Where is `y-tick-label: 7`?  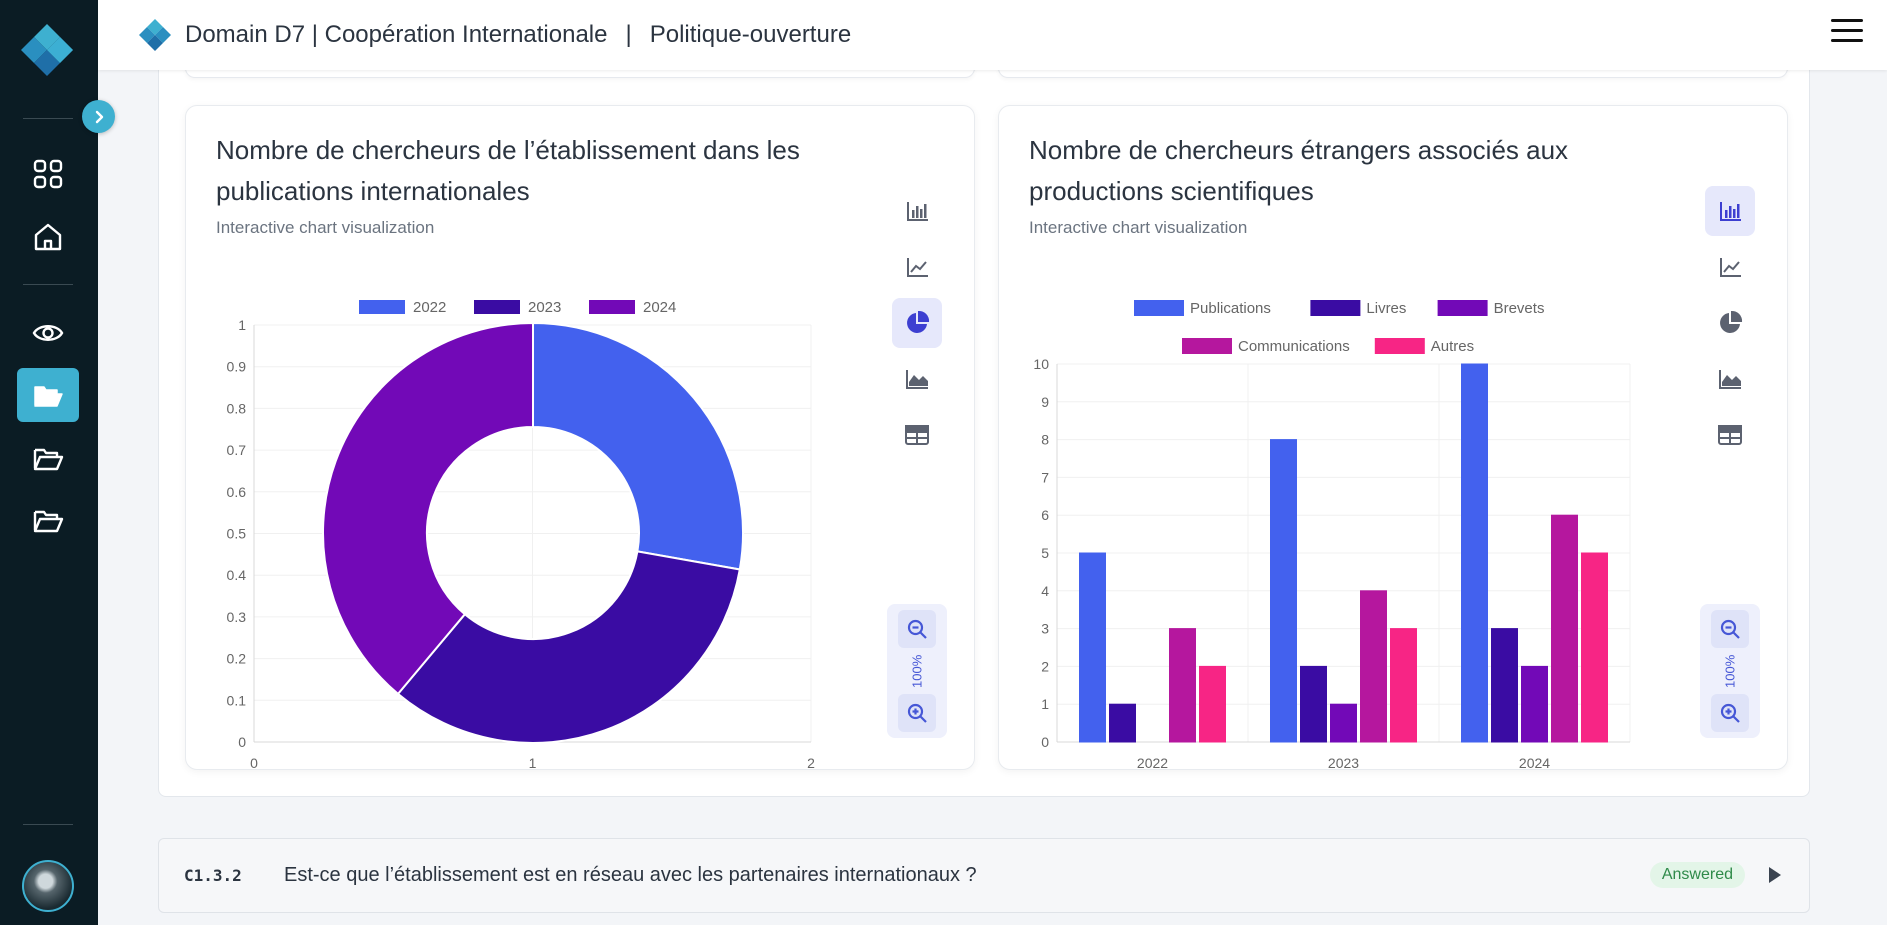 y-tick-label: 7 is located at coordinates (1045, 477).